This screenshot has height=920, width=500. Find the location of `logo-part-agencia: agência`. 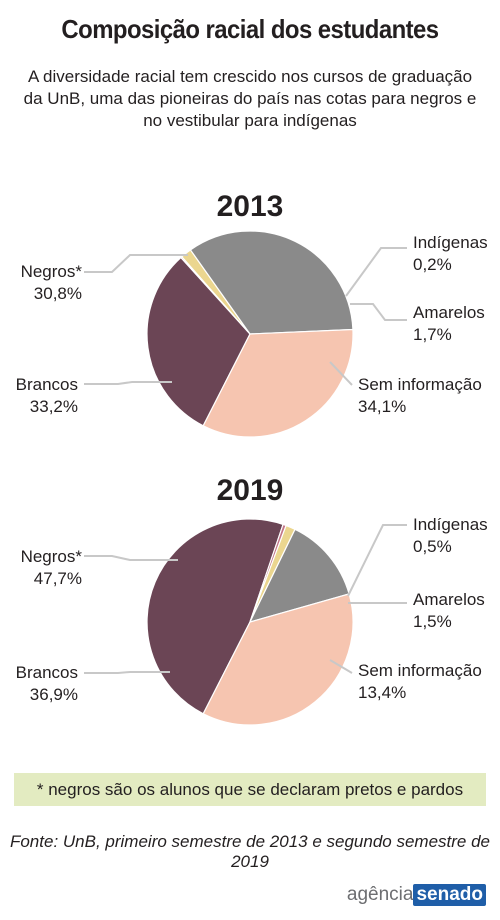

logo-part-agencia: agência is located at coordinates (380, 894).